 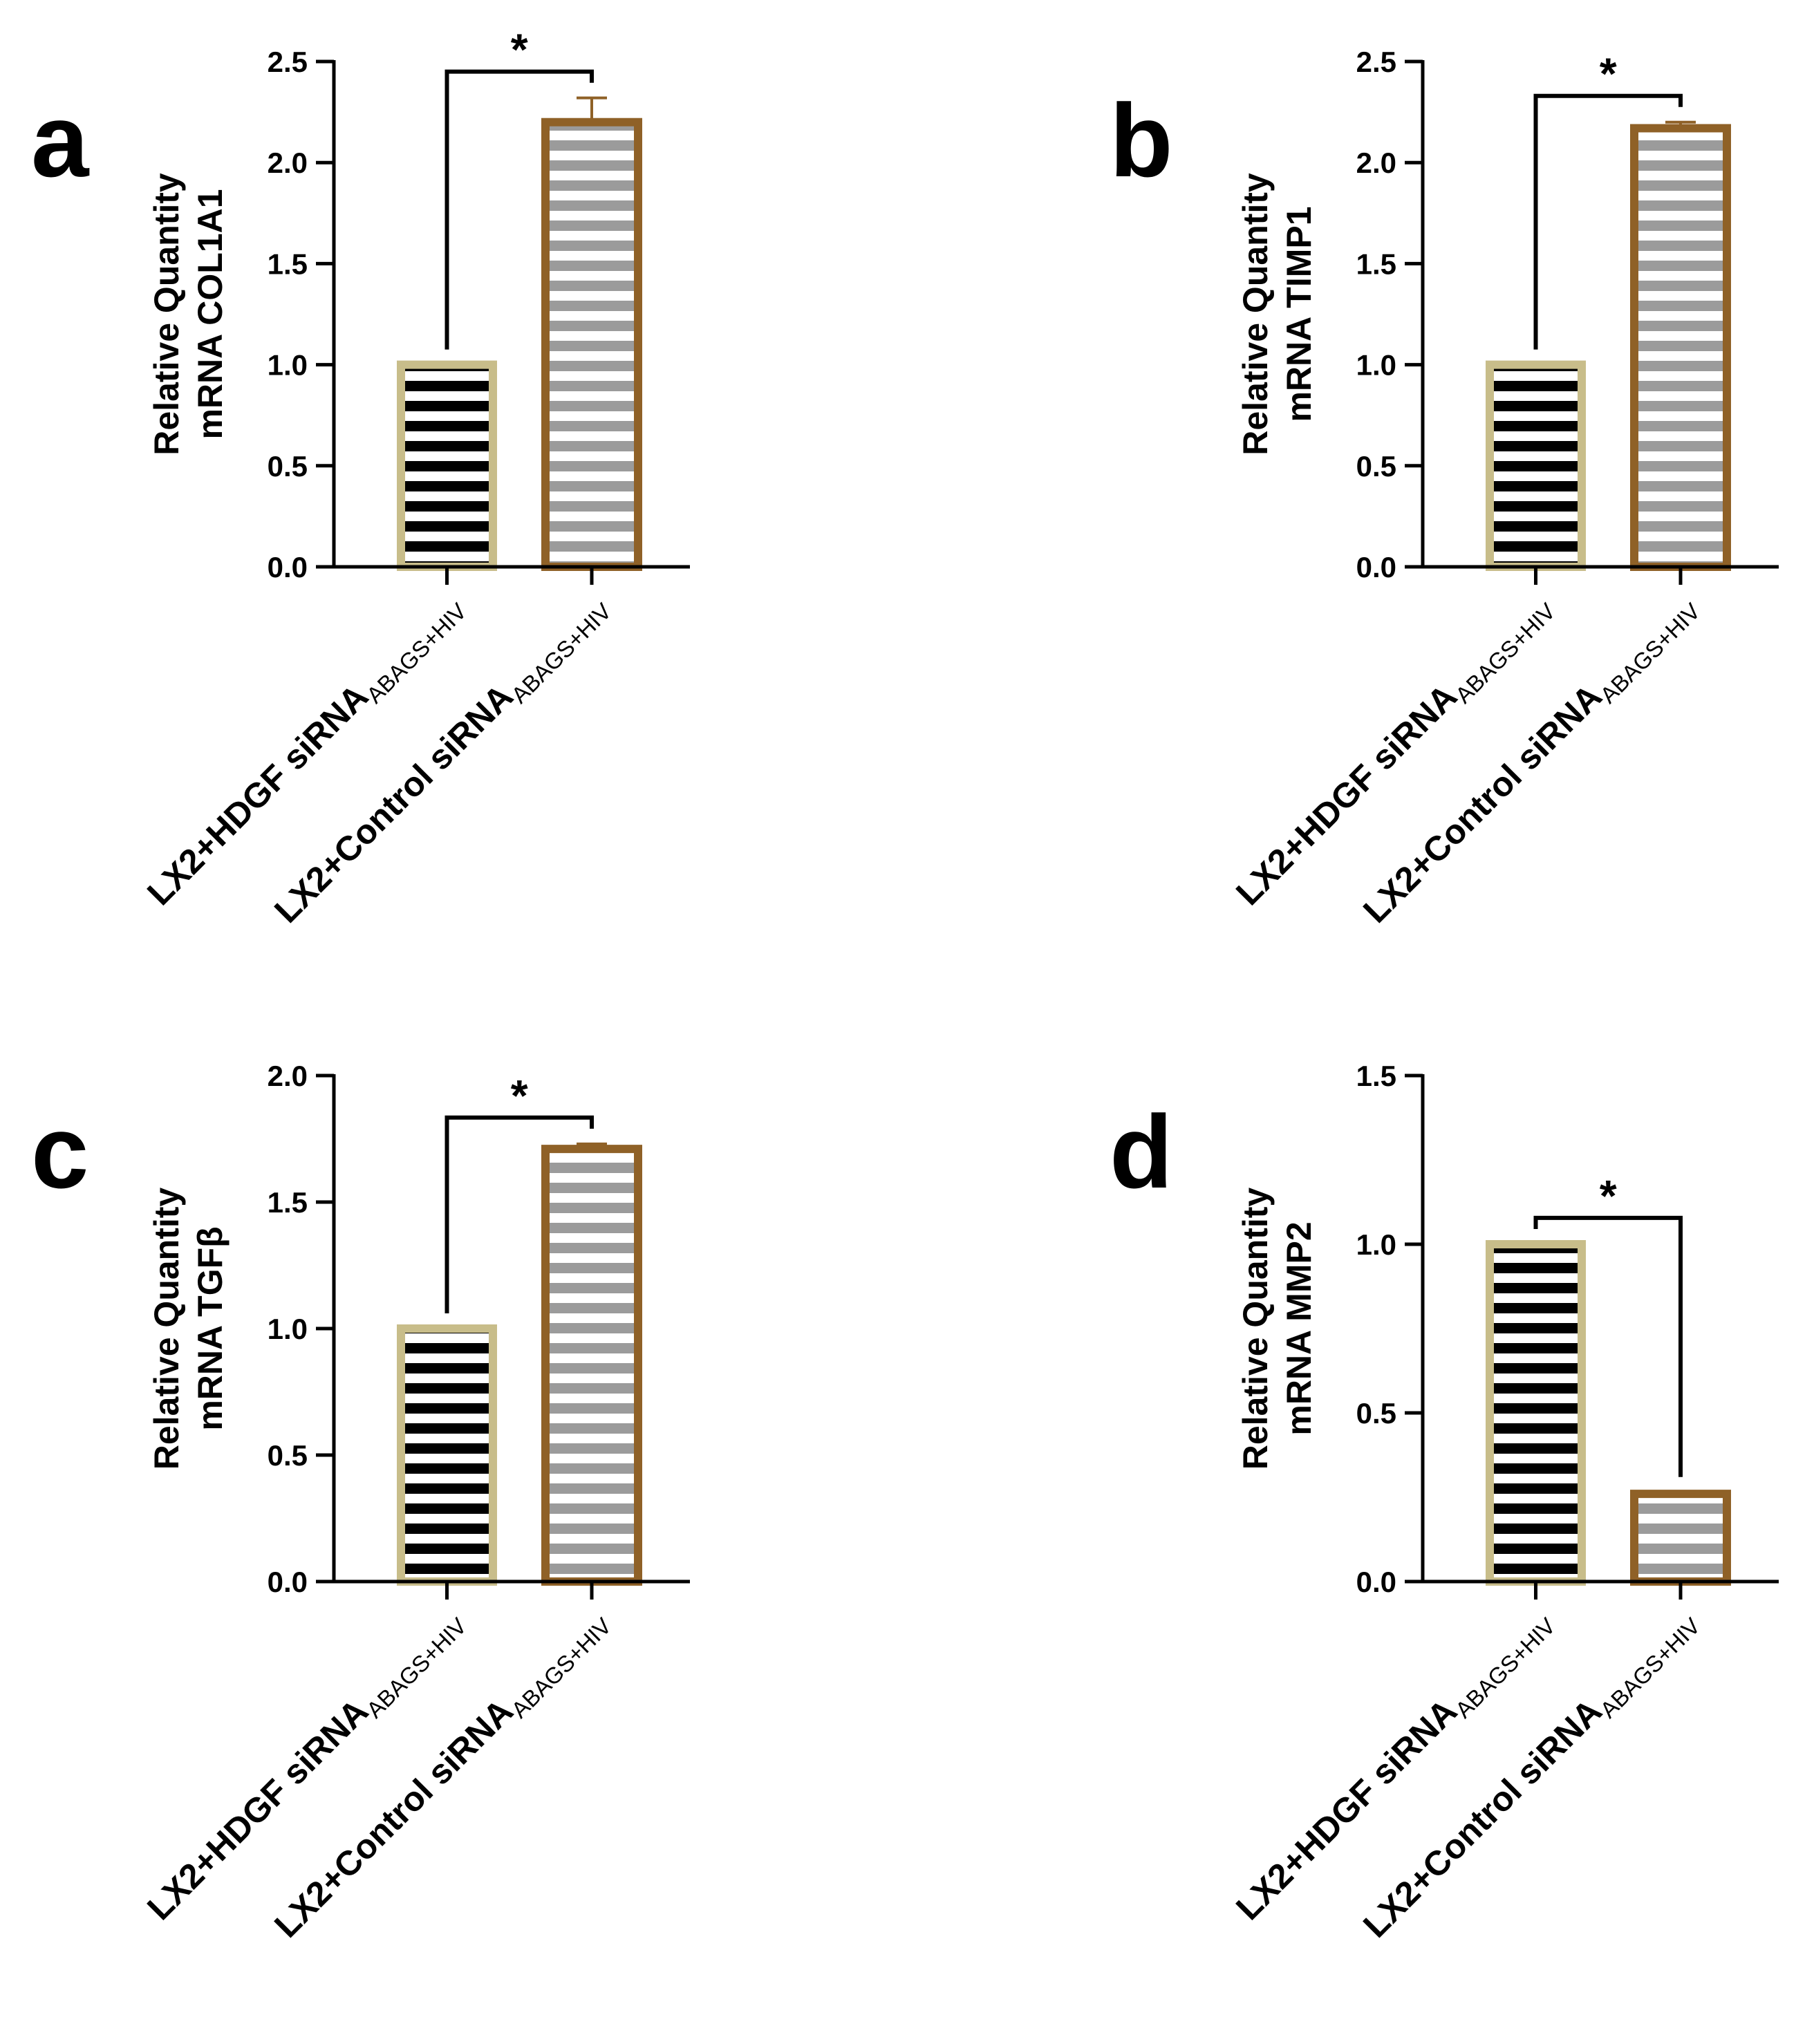 What do you see at coordinates (288, 62) in the screenshot?
I see `y-tick-label-a: 2.5` at bounding box center [288, 62].